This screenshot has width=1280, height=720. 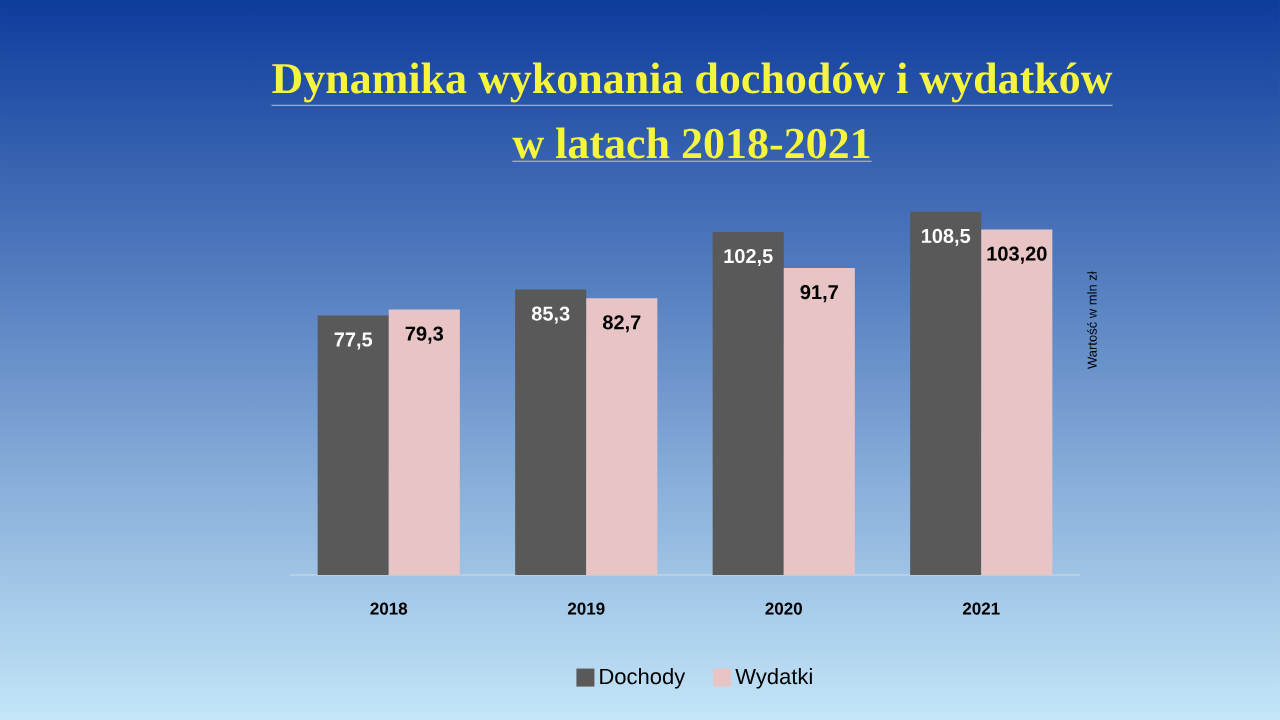 I want to click on data-label: 102,5, so click(x=748, y=257).